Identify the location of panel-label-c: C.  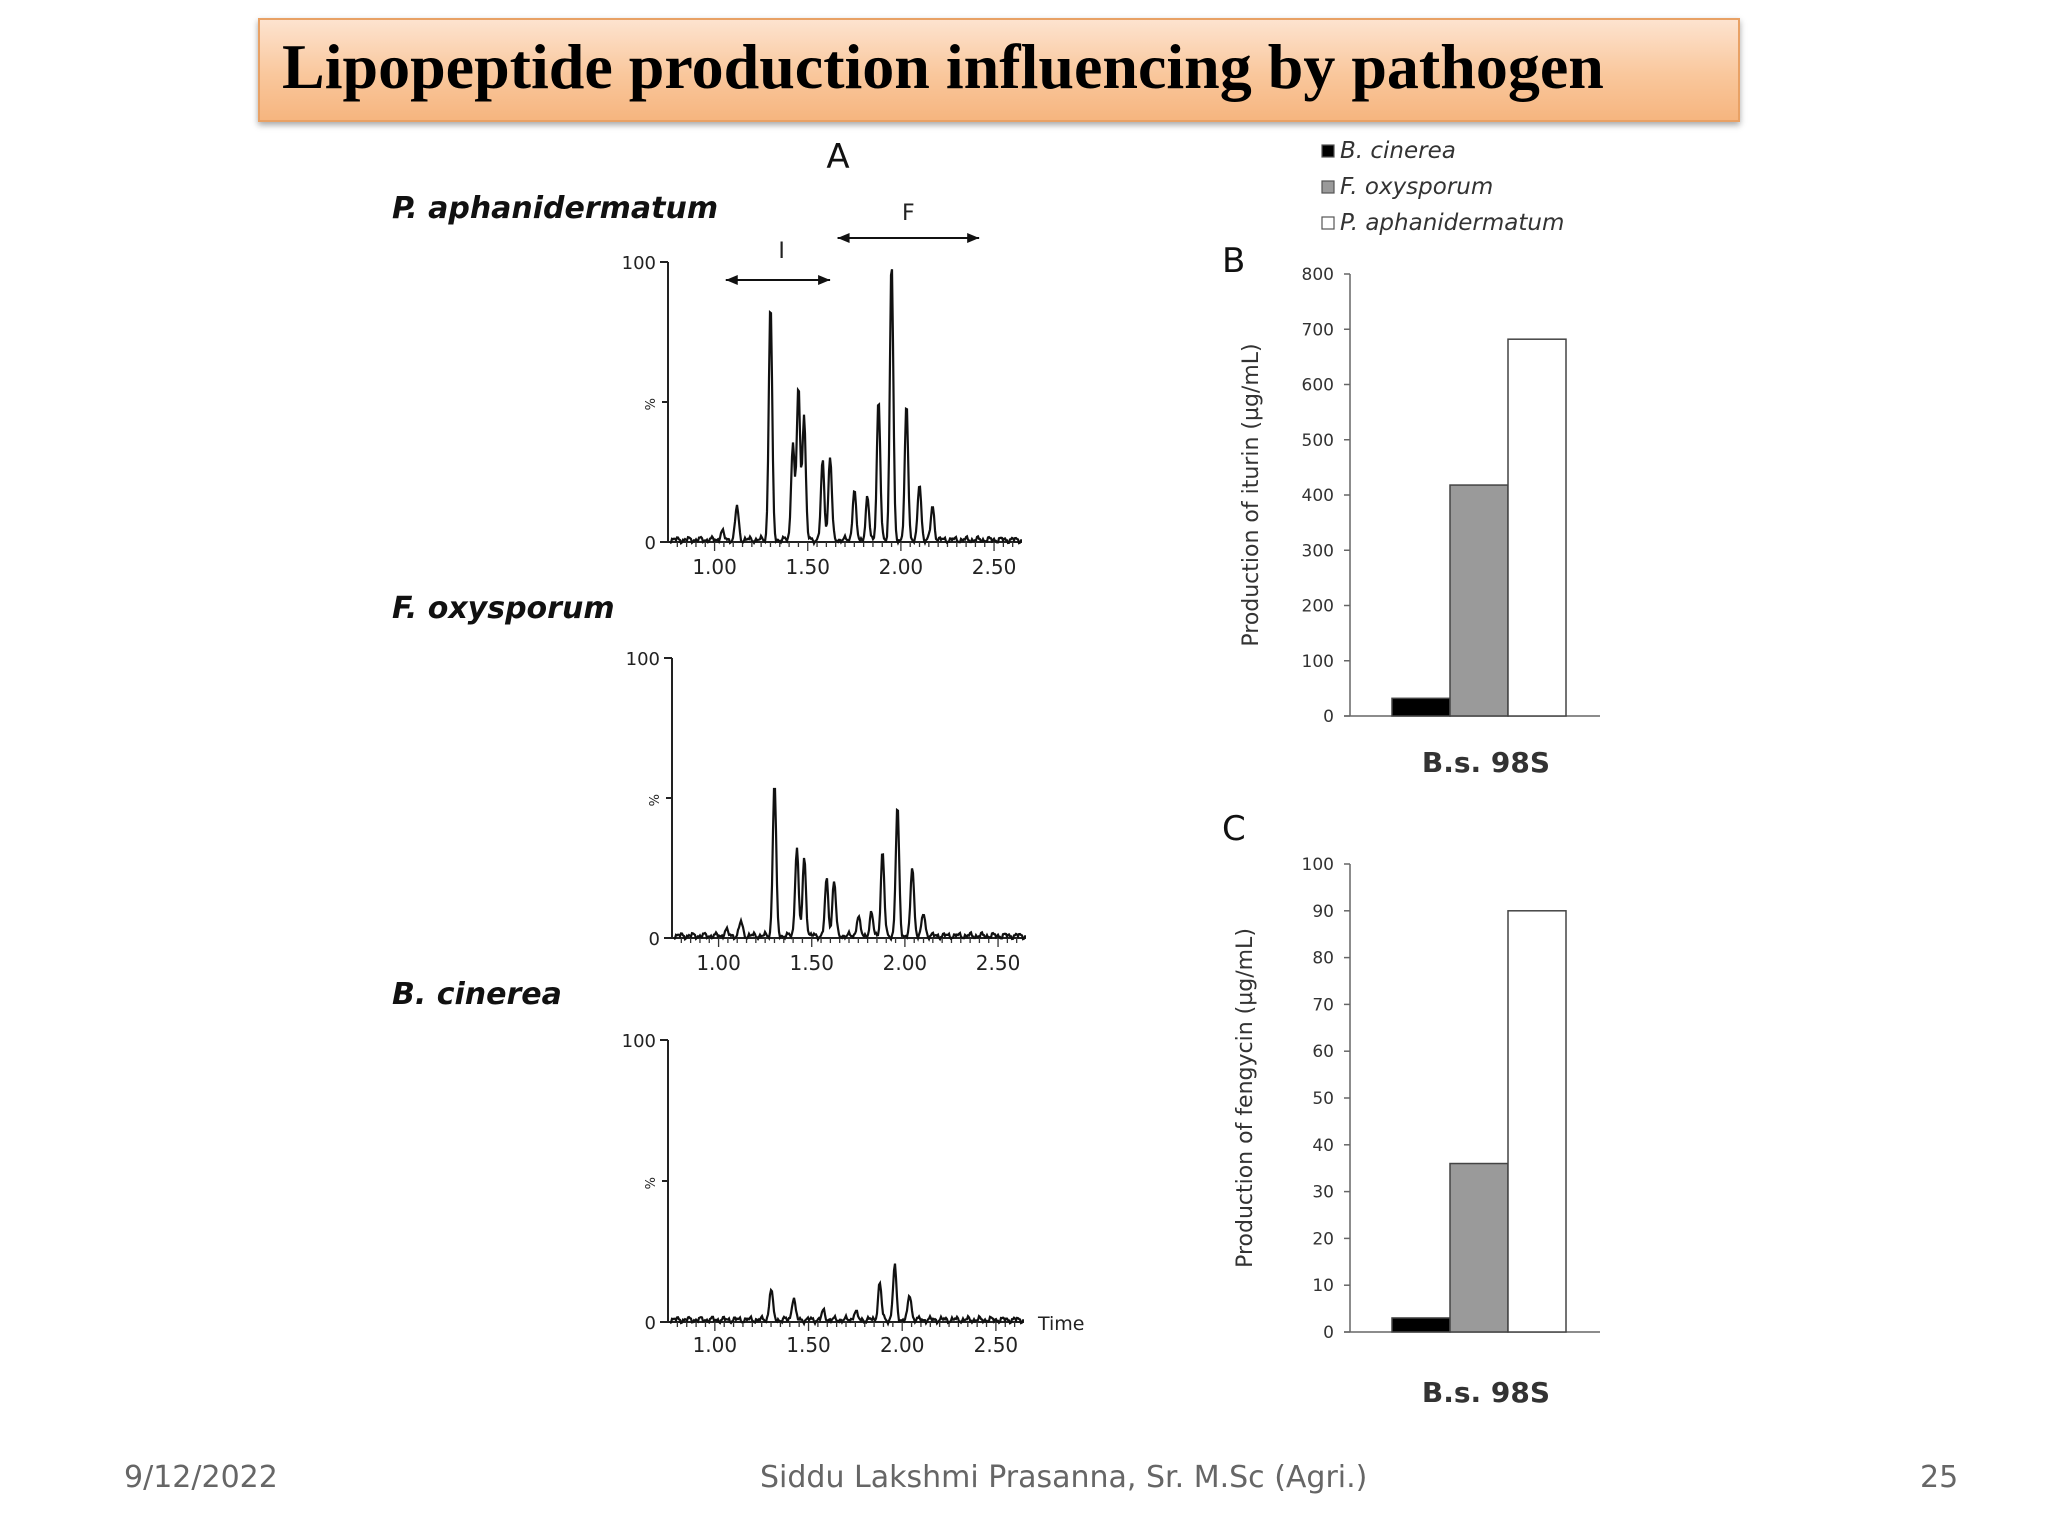
(1234, 829).